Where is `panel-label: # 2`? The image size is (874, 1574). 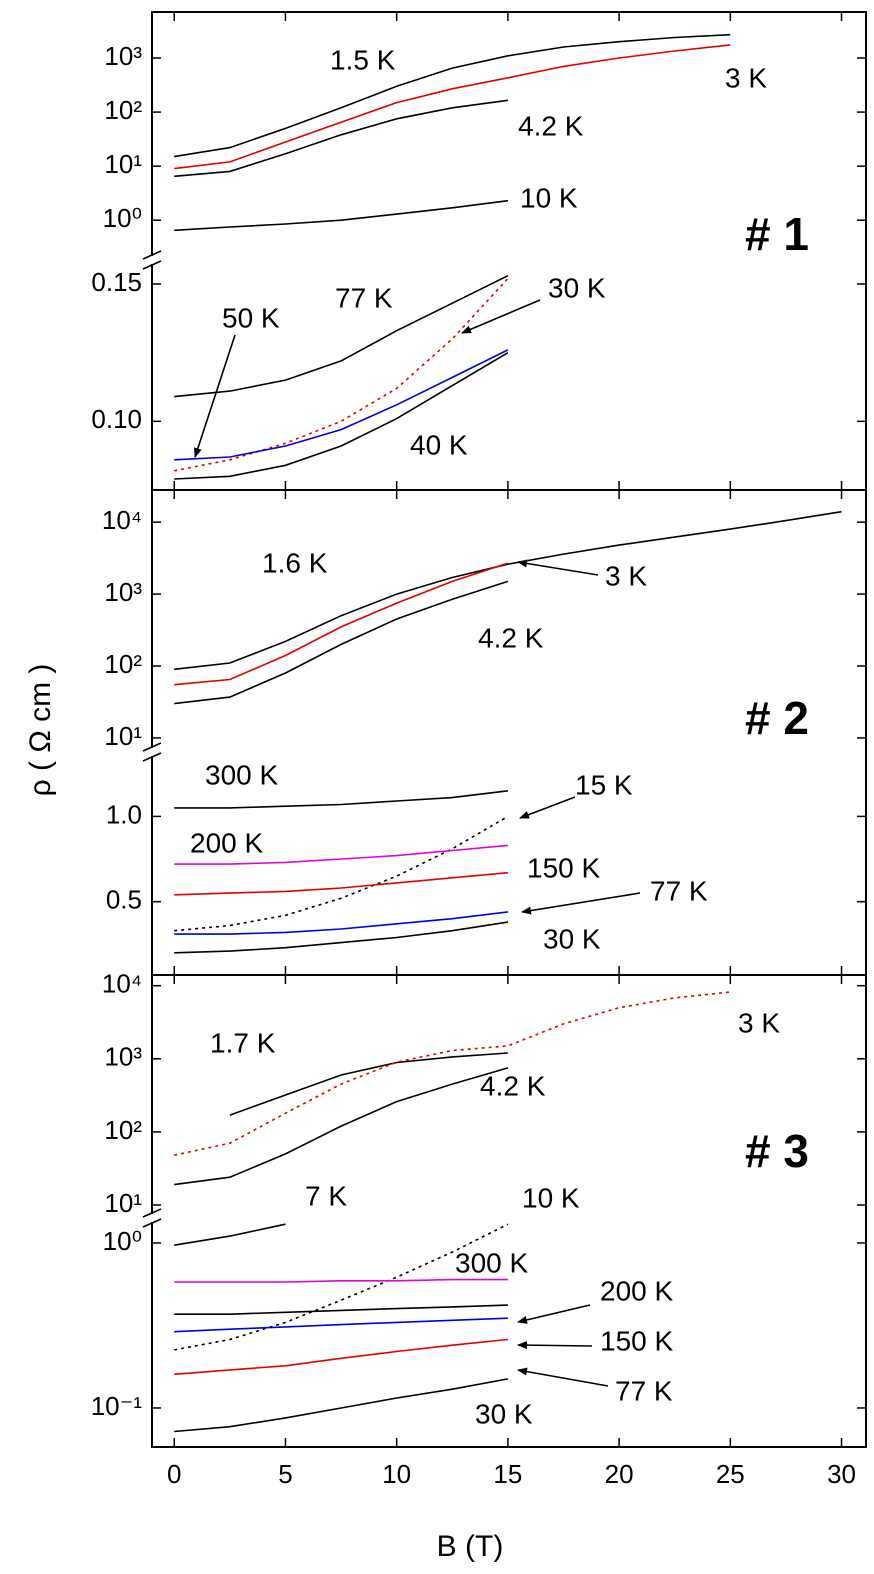 panel-label: # 2 is located at coordinates (777, 718).